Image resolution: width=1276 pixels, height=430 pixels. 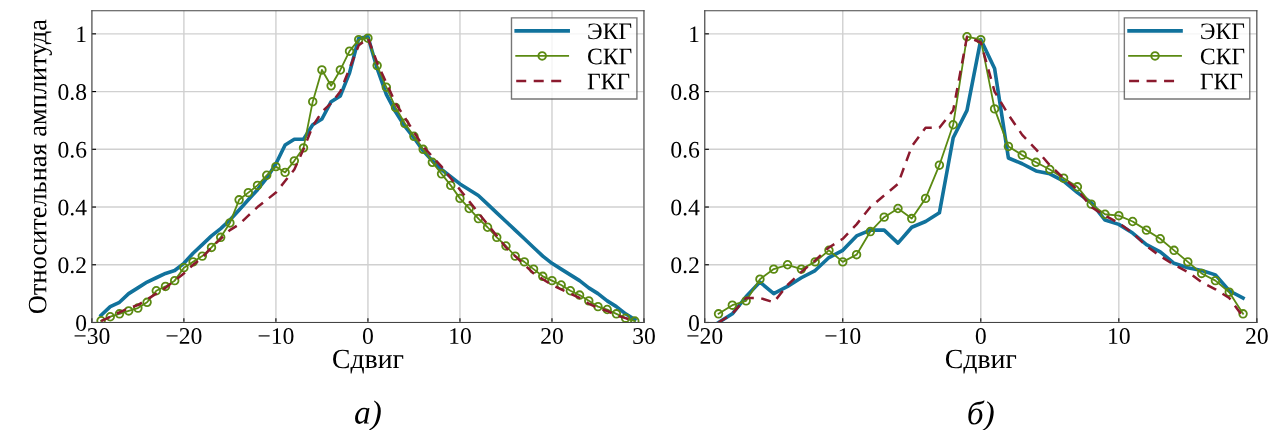 I want to click on x-tick-label: 10, so click(x=460, y=336).